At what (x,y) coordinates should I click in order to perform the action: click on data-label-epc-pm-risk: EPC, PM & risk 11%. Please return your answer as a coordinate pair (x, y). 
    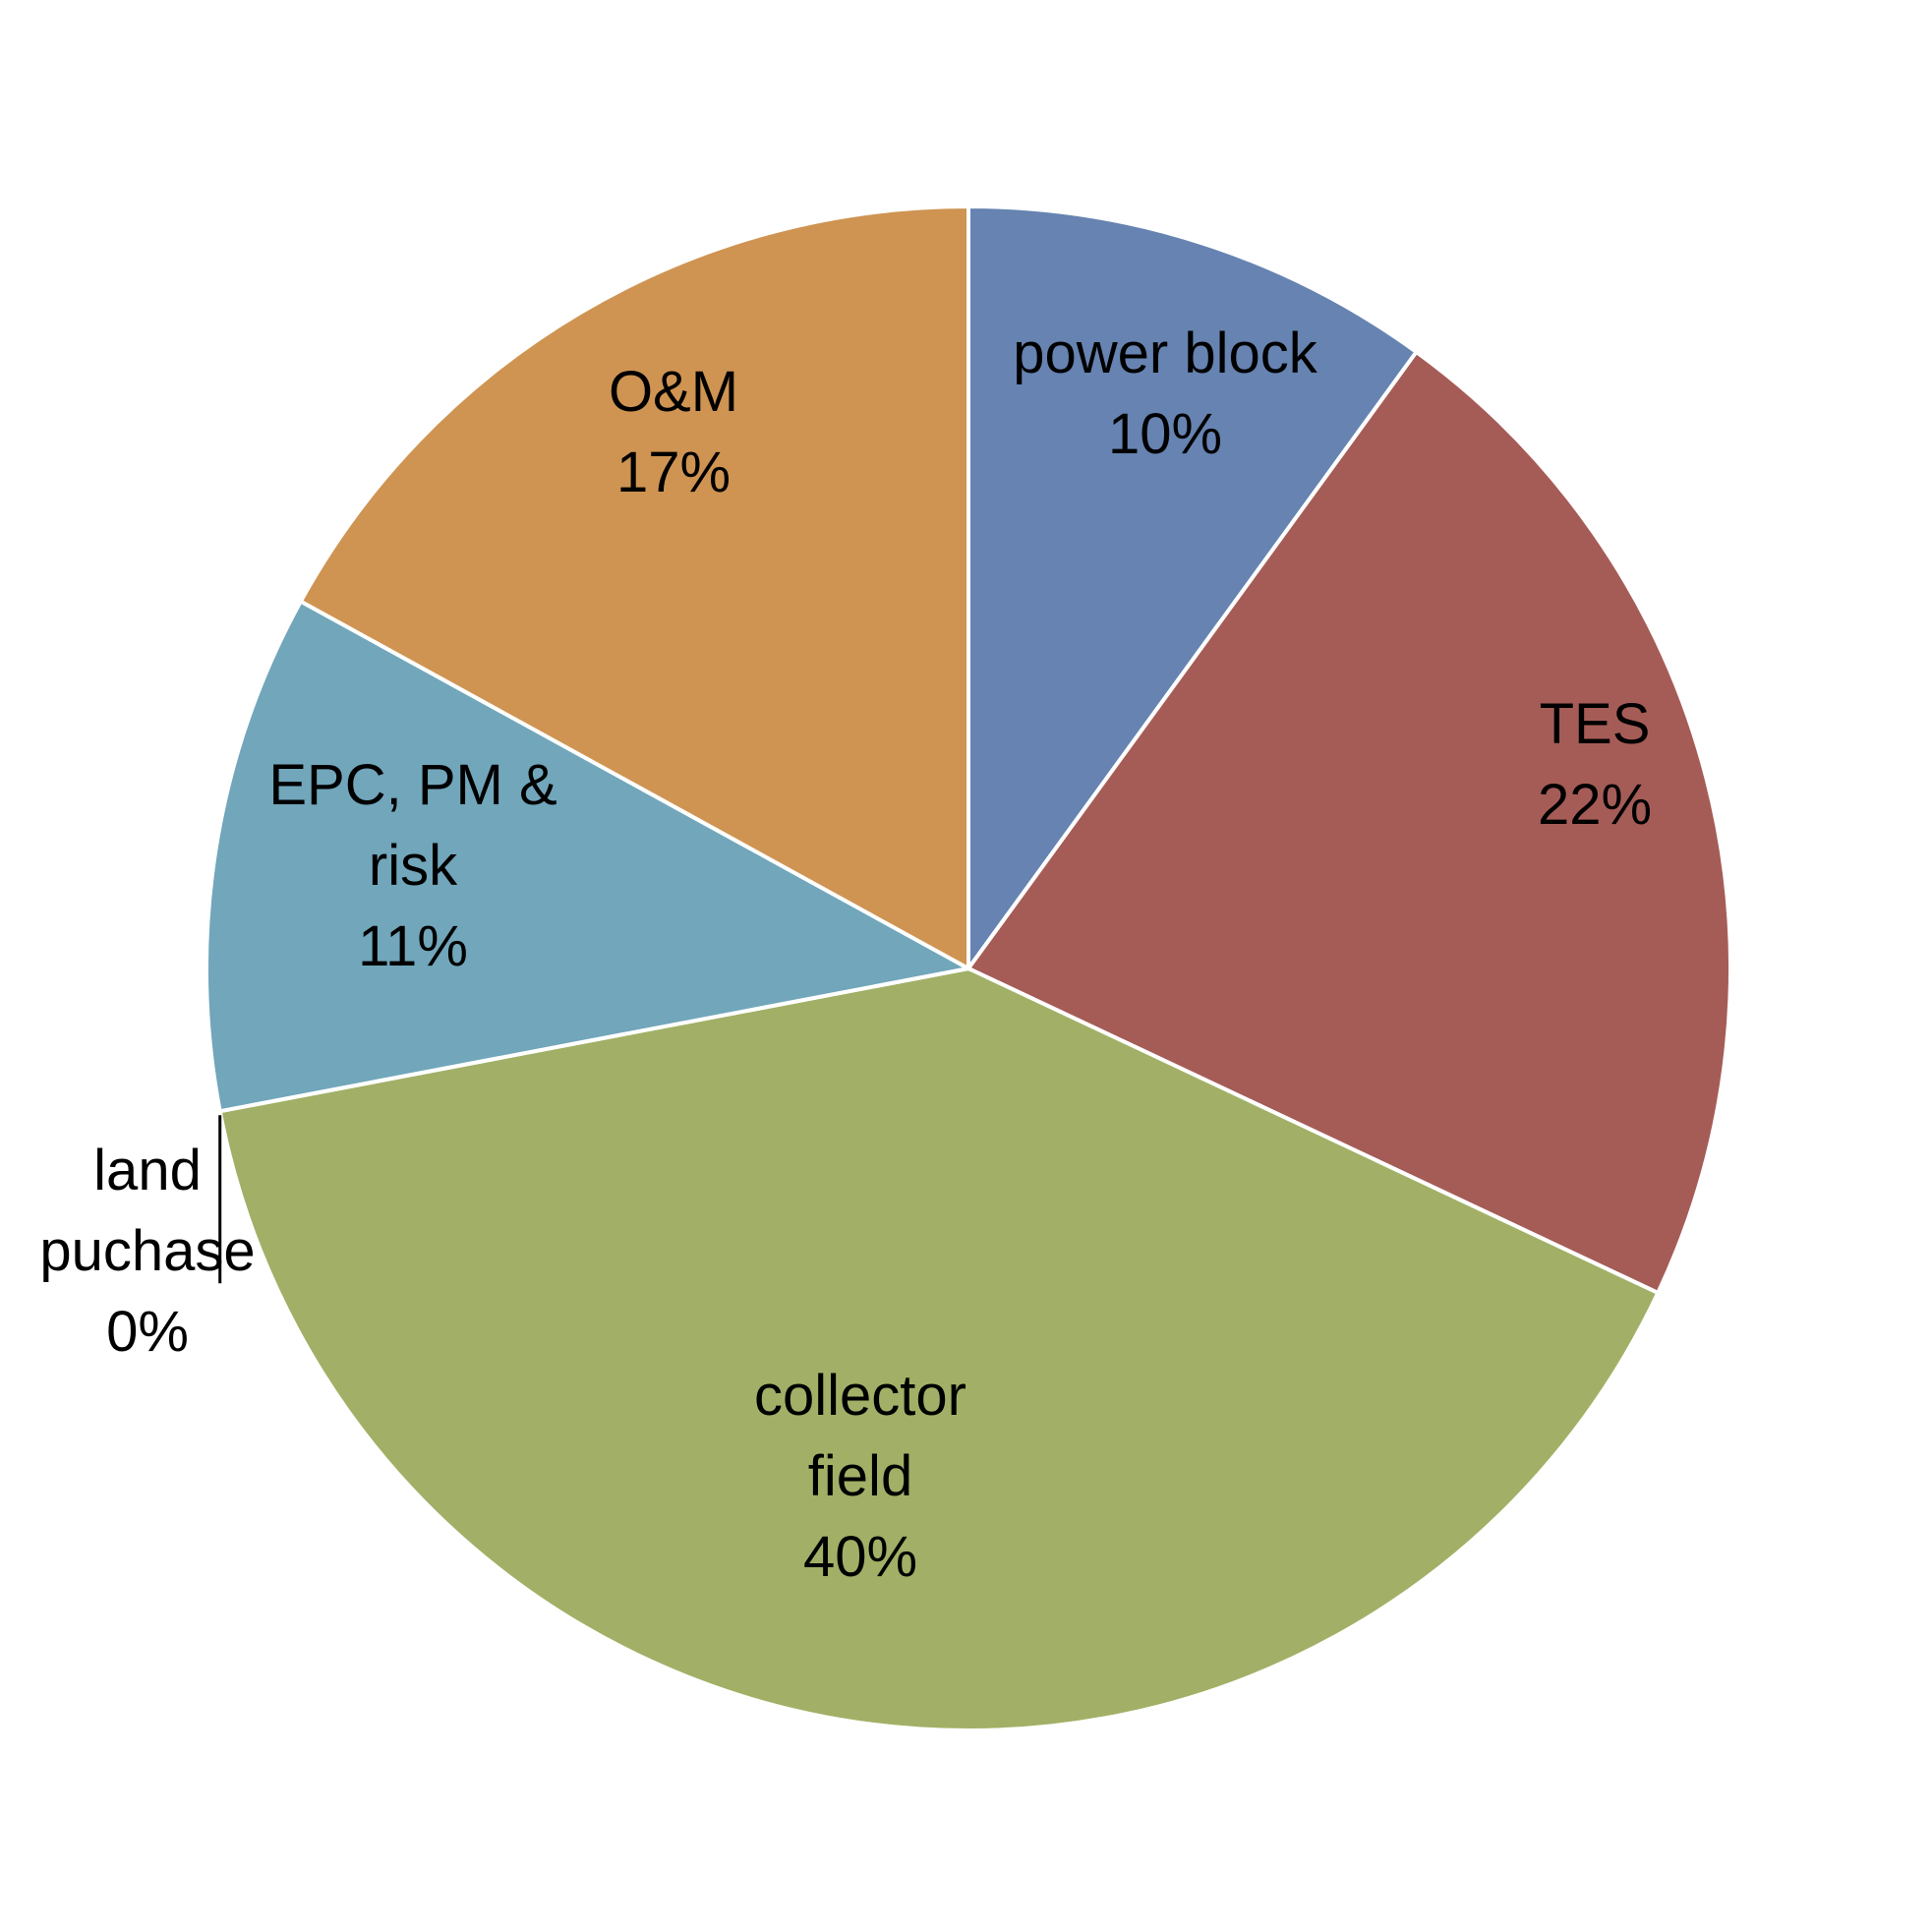
    Looking at the image, I should click on (412, 865).